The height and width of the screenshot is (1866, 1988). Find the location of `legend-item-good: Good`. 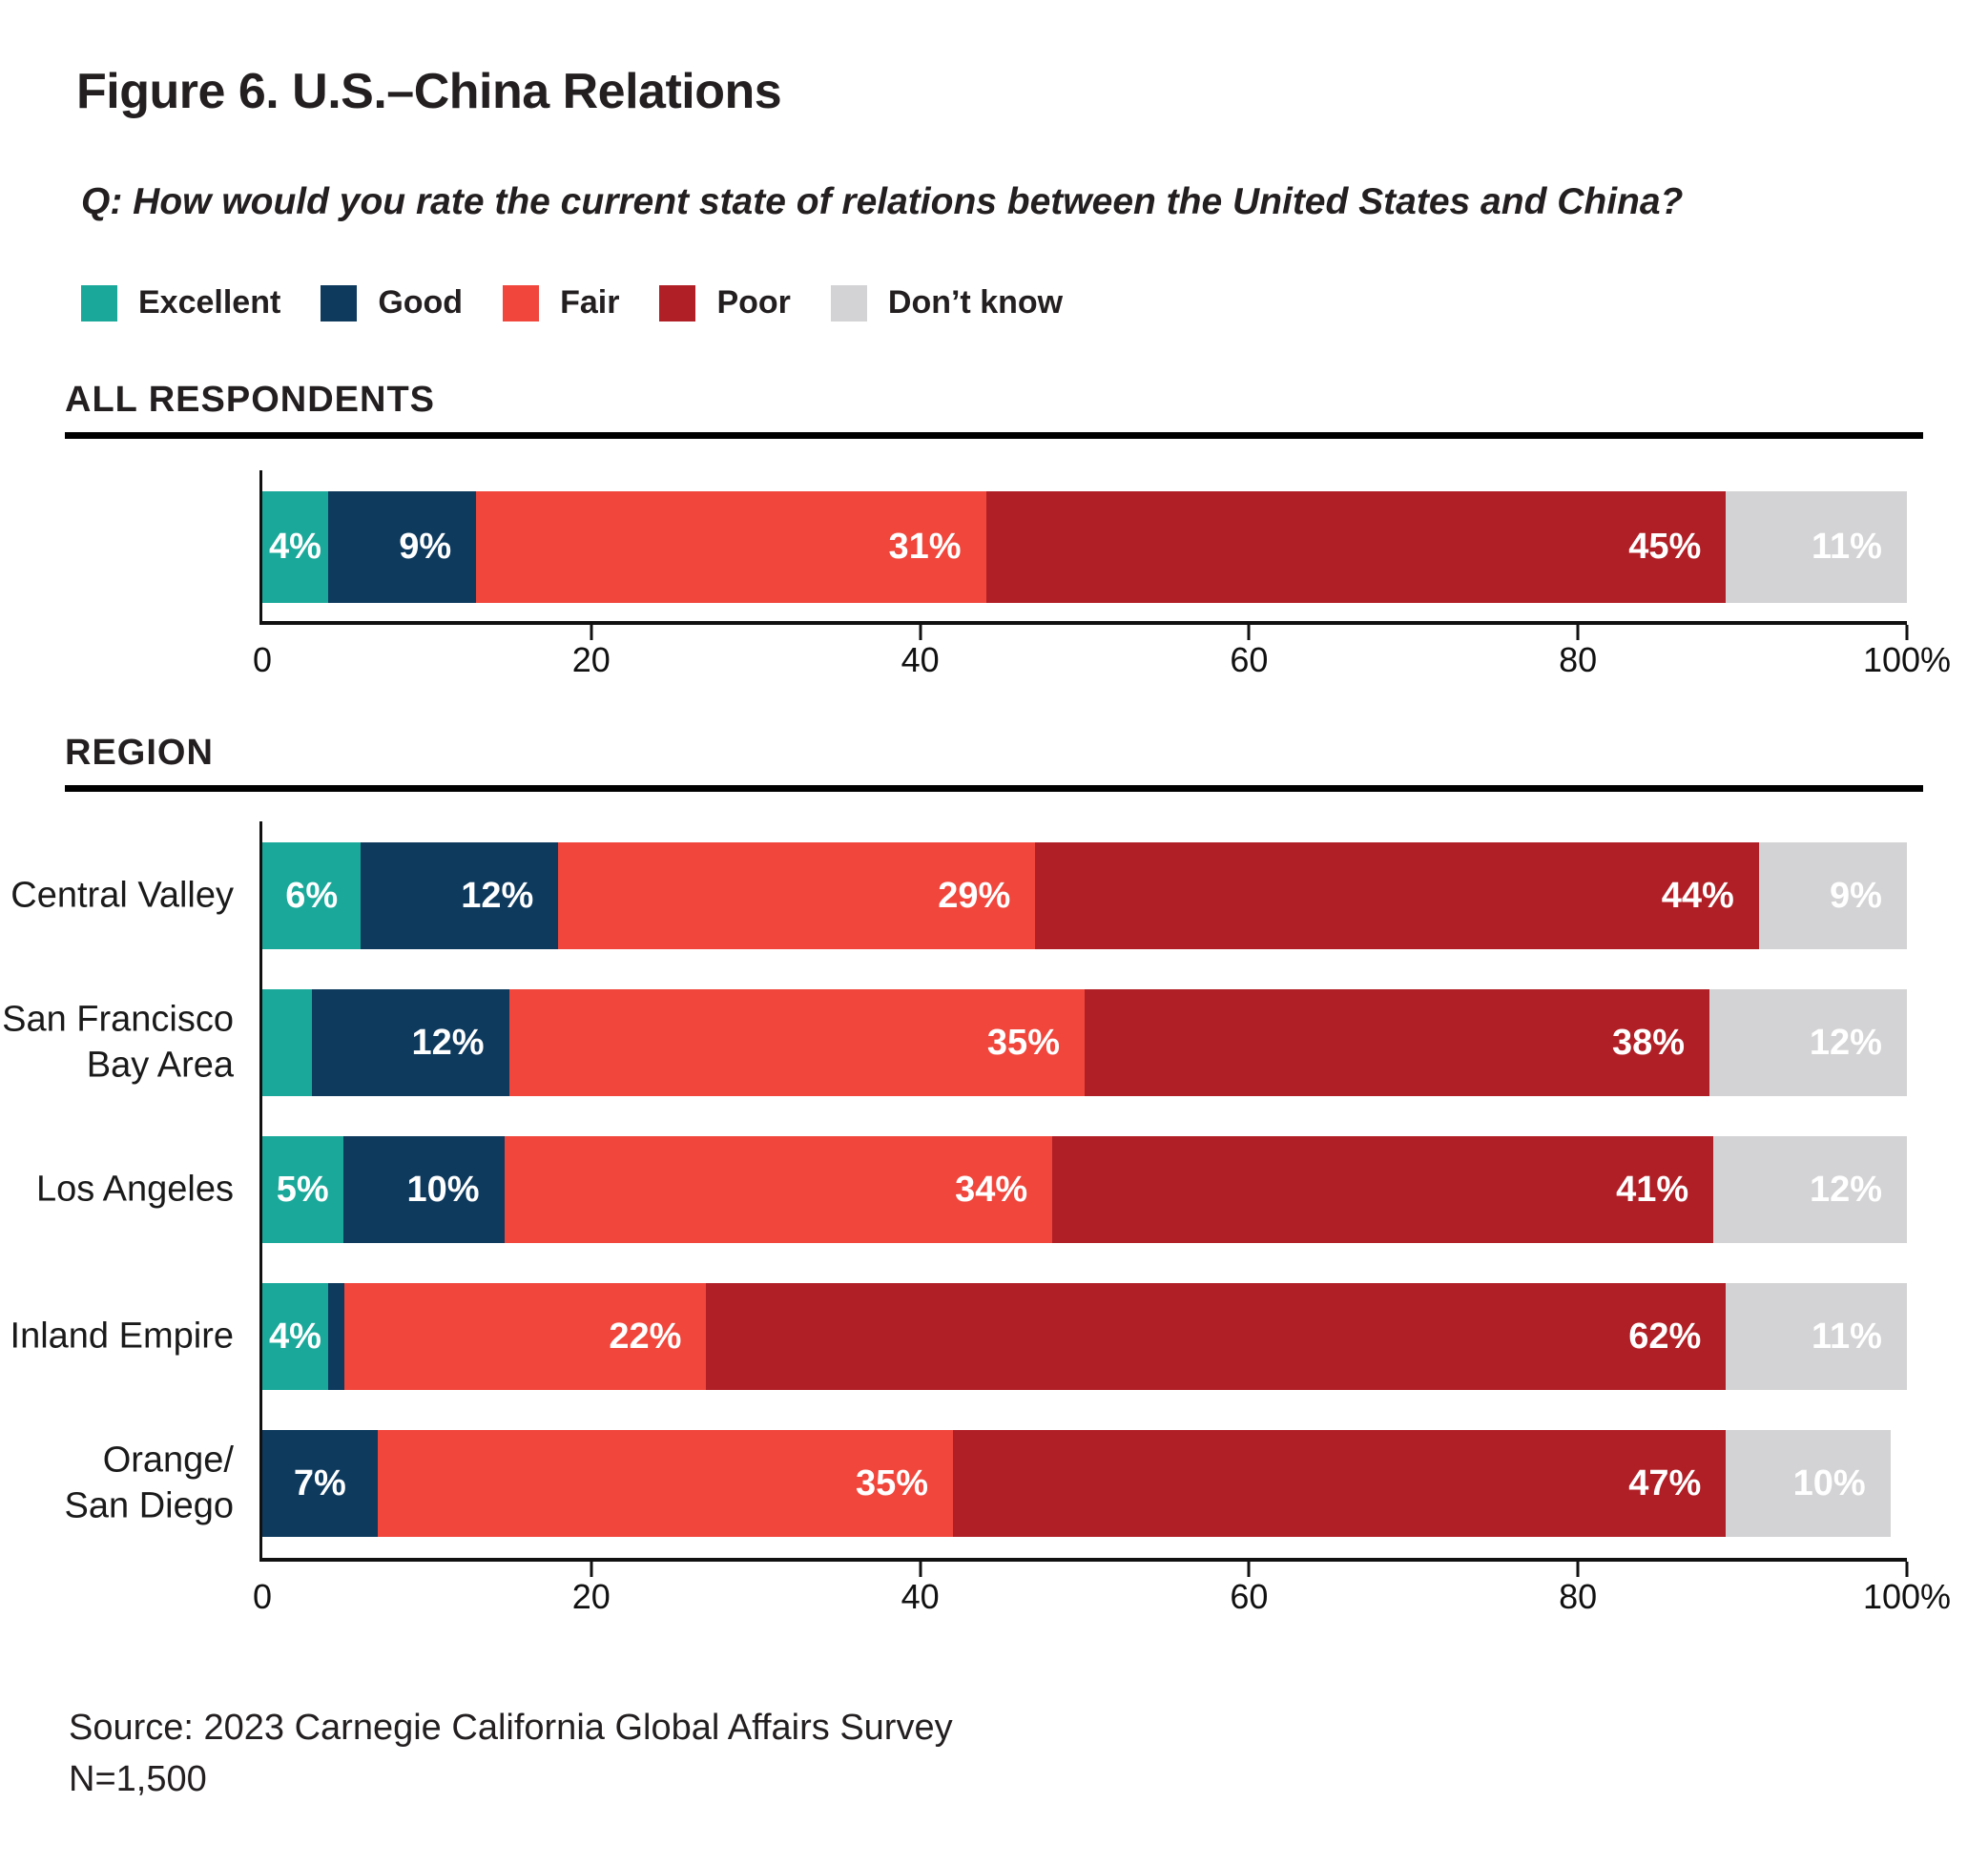

legend-item-good: Good is located at coordinates (392, 302).